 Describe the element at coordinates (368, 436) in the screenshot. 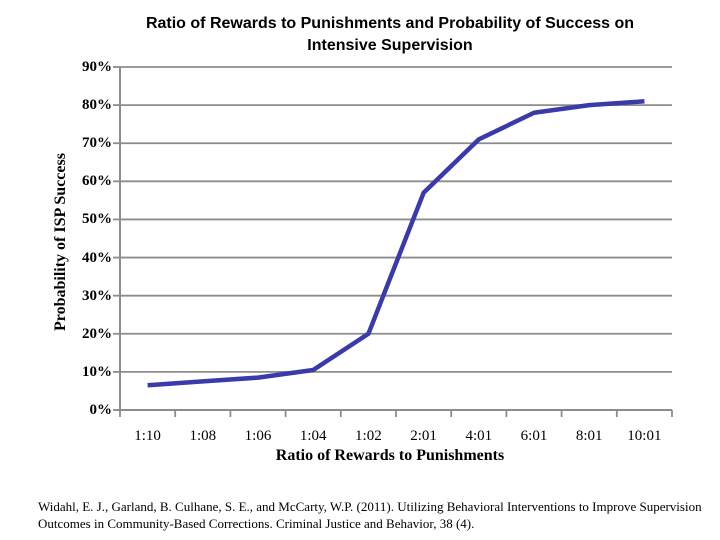

I see `x-tick-label: 1:02` at that location.